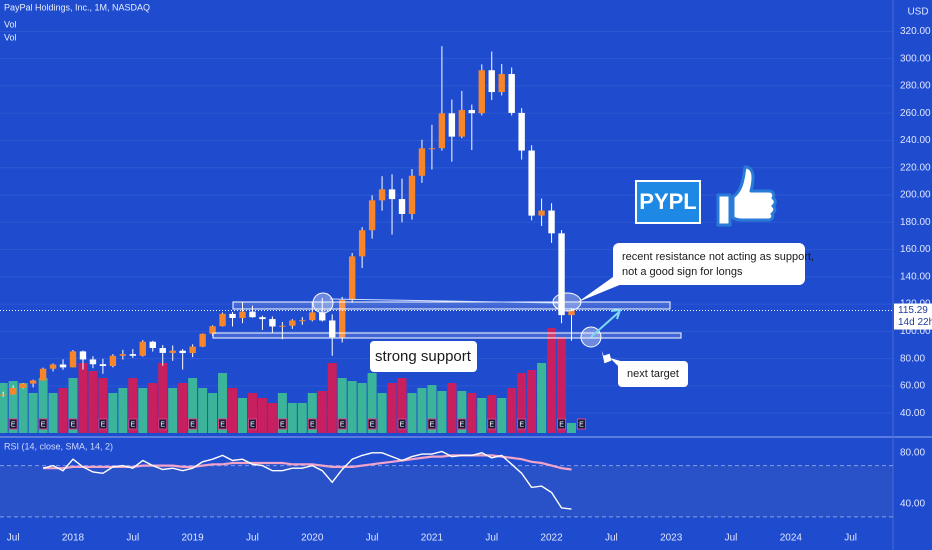 This screenshot has height=550, width=932. I want to click on rsi-line, so click(307, 480).